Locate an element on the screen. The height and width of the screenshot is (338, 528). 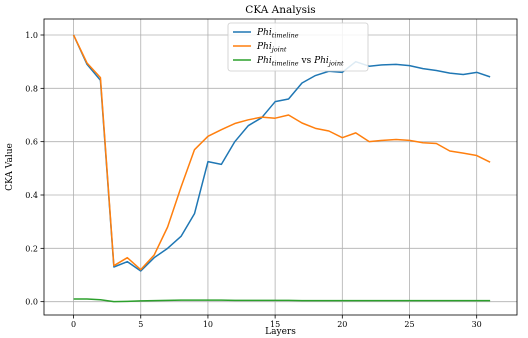
y-tick-label: 0.8 is located at coordinates (31, 88).